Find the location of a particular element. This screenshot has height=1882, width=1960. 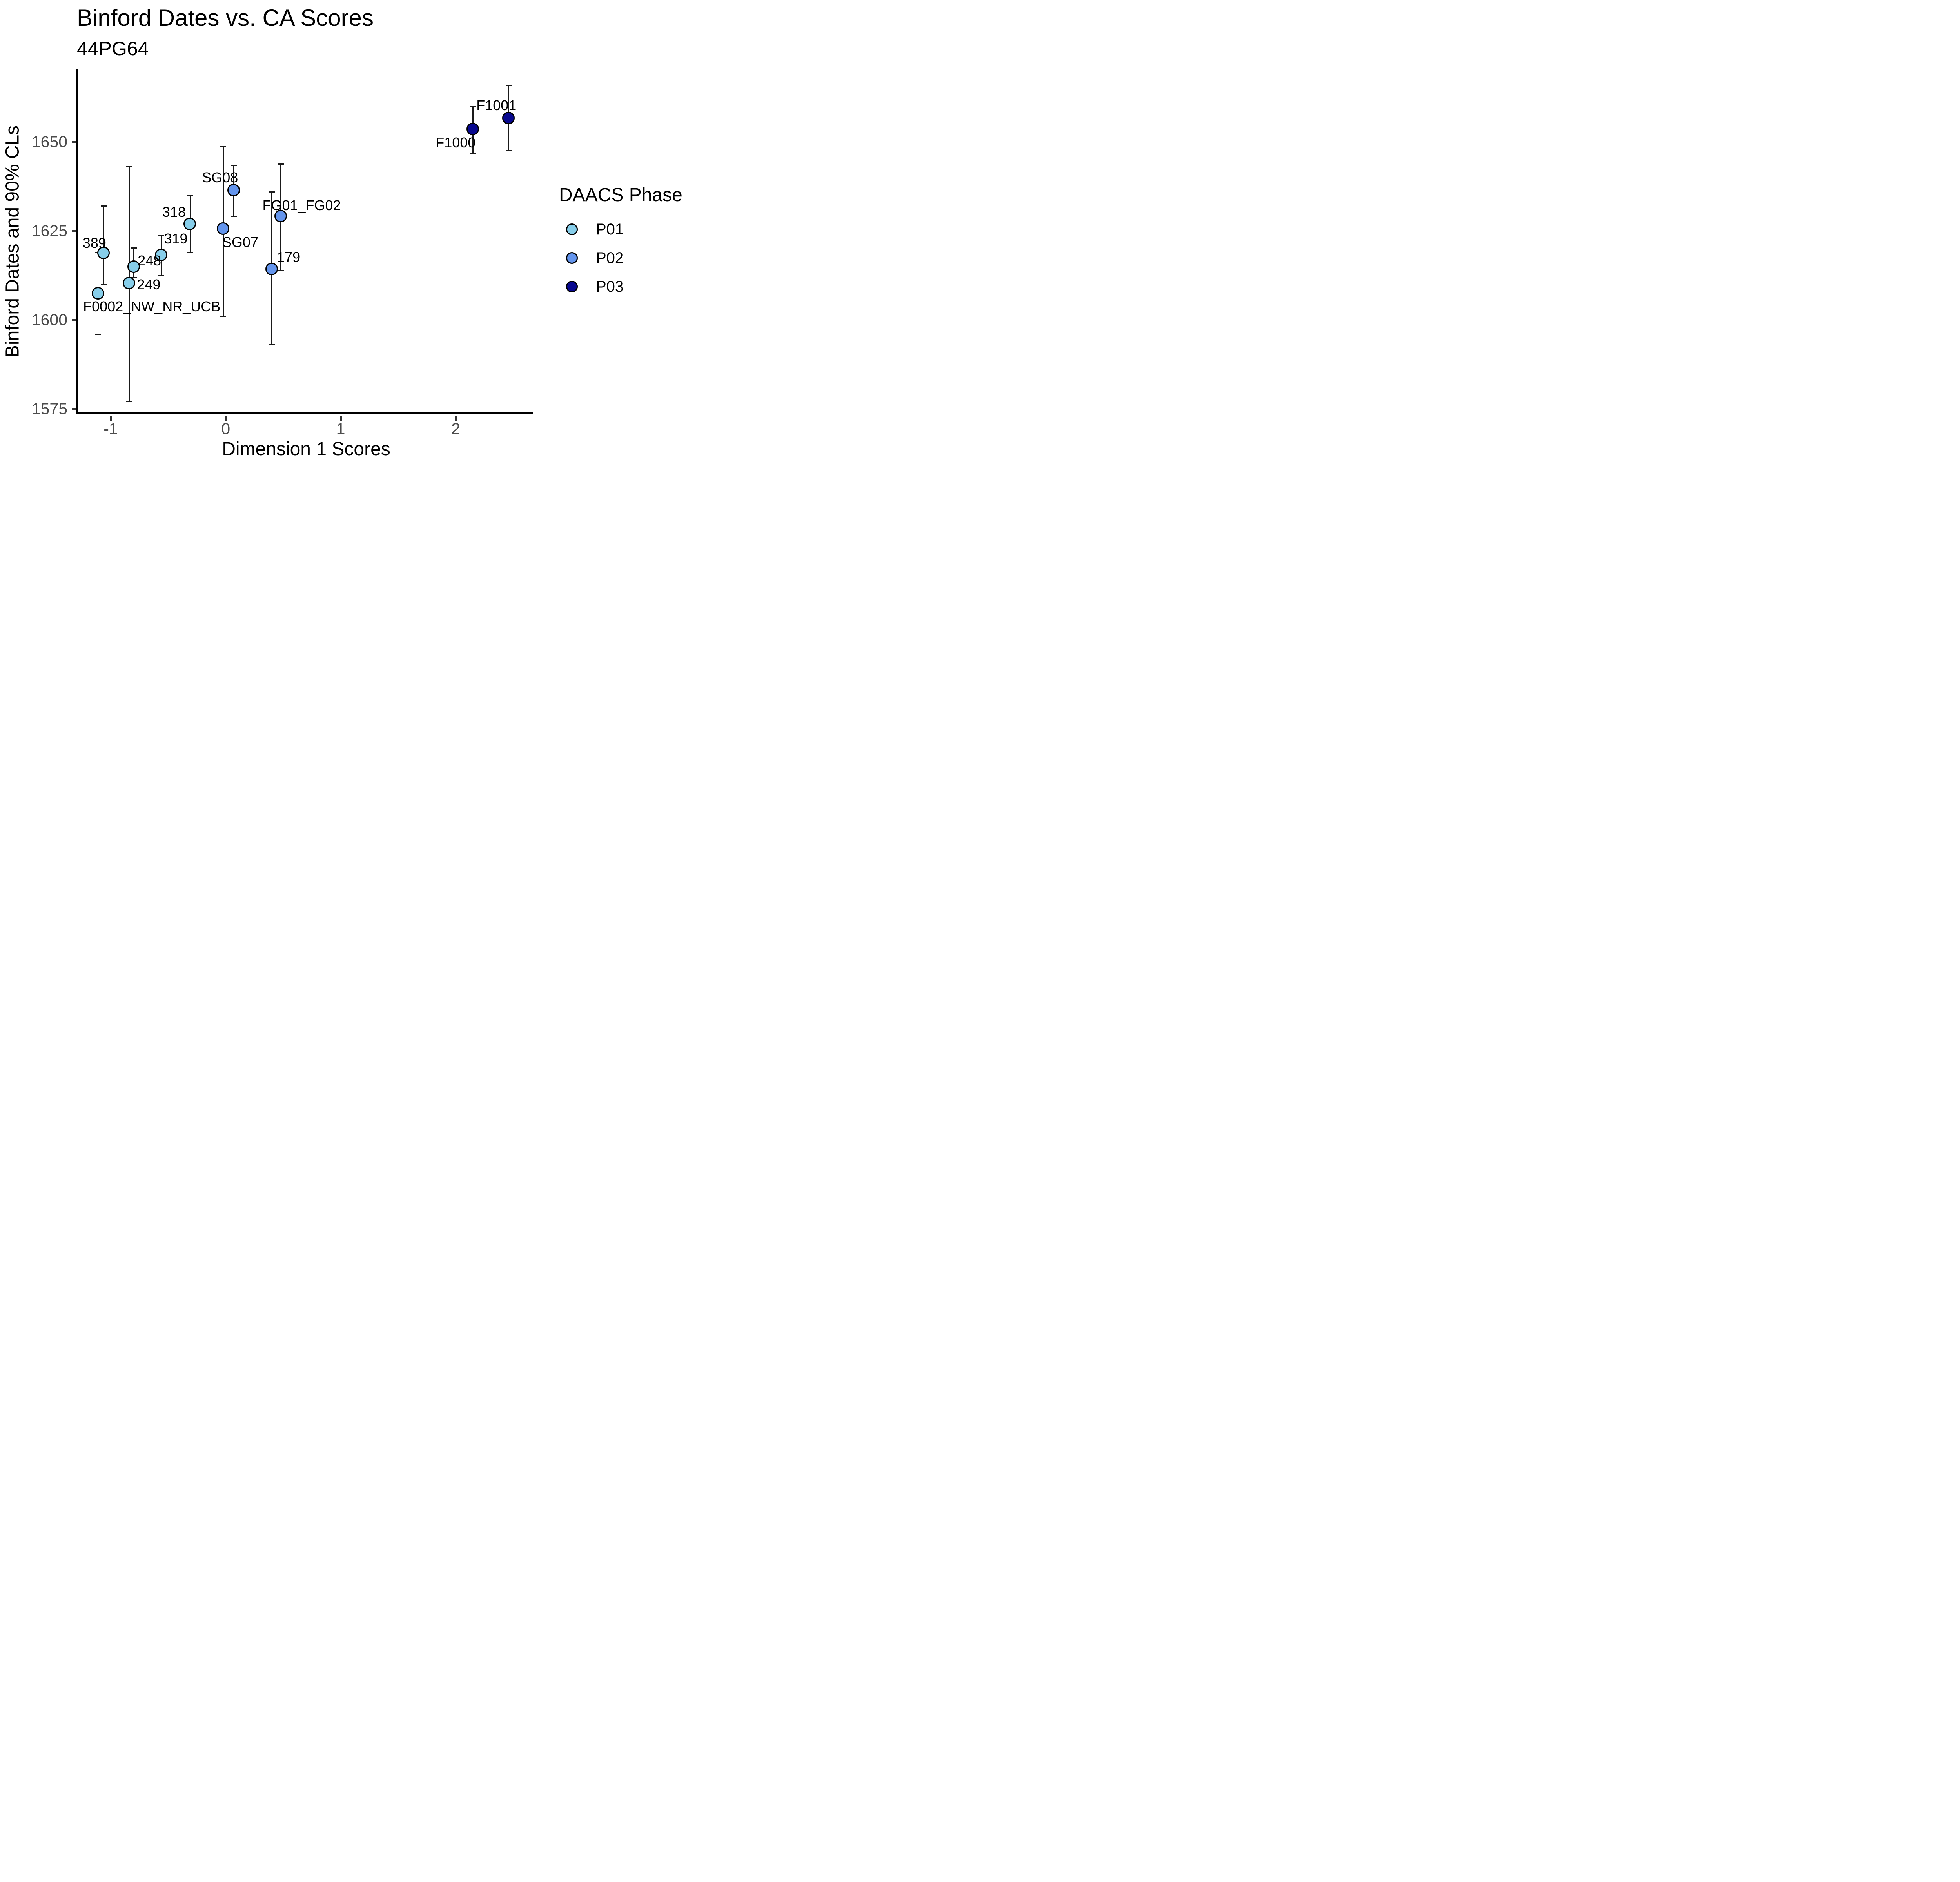

y-tick-label: 1650 is located at coordinates (49, 142).